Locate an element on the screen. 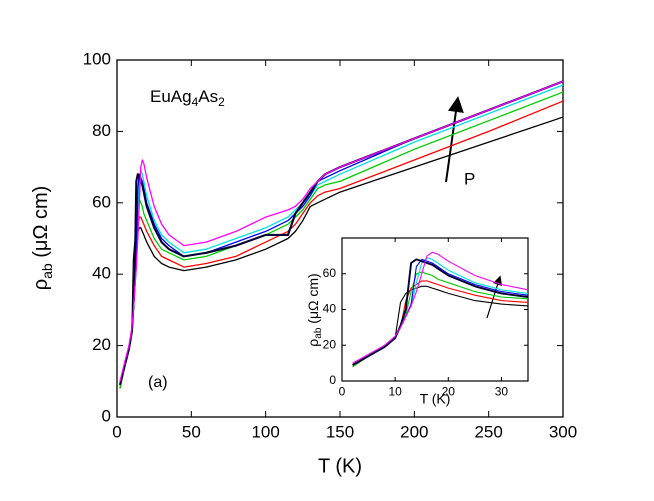 This screenshot has height=501, width=654. x-tick-label: 250 is located at coordinates (488, 432).